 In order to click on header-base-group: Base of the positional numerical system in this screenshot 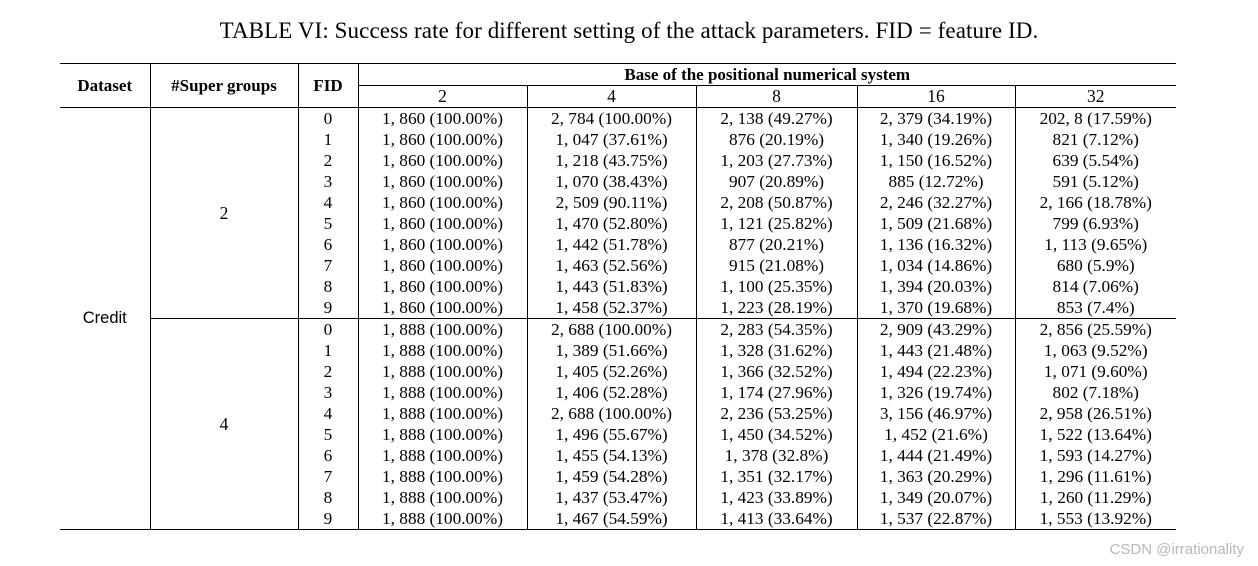, I will do `click(766, 74)`.